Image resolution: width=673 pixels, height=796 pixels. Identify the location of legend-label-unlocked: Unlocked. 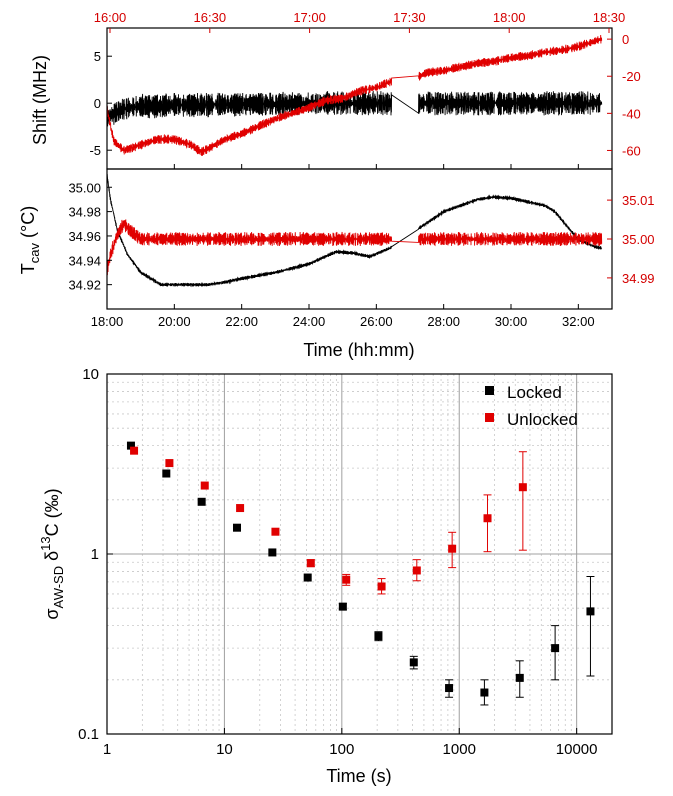
(542, 419).